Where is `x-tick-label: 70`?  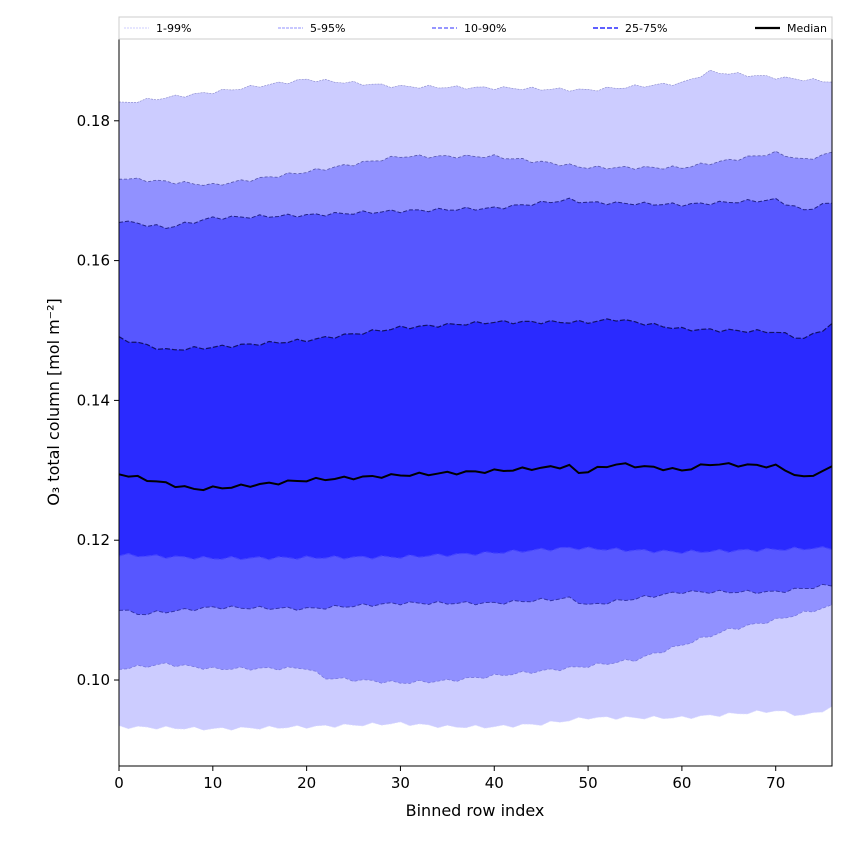
x-tick-label: 70 is located at coordinates (775, 783).